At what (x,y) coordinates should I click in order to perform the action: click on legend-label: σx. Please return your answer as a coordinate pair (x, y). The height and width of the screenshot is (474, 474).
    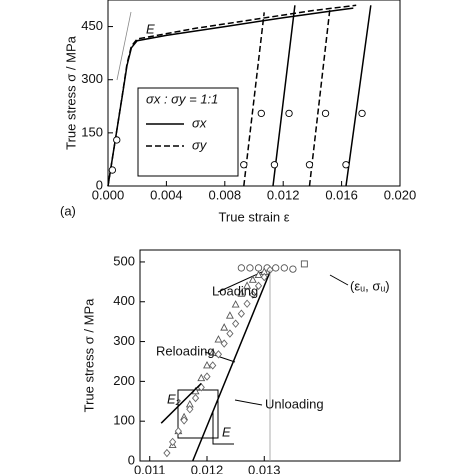
    Looking at the image, I should click on (199, 122).